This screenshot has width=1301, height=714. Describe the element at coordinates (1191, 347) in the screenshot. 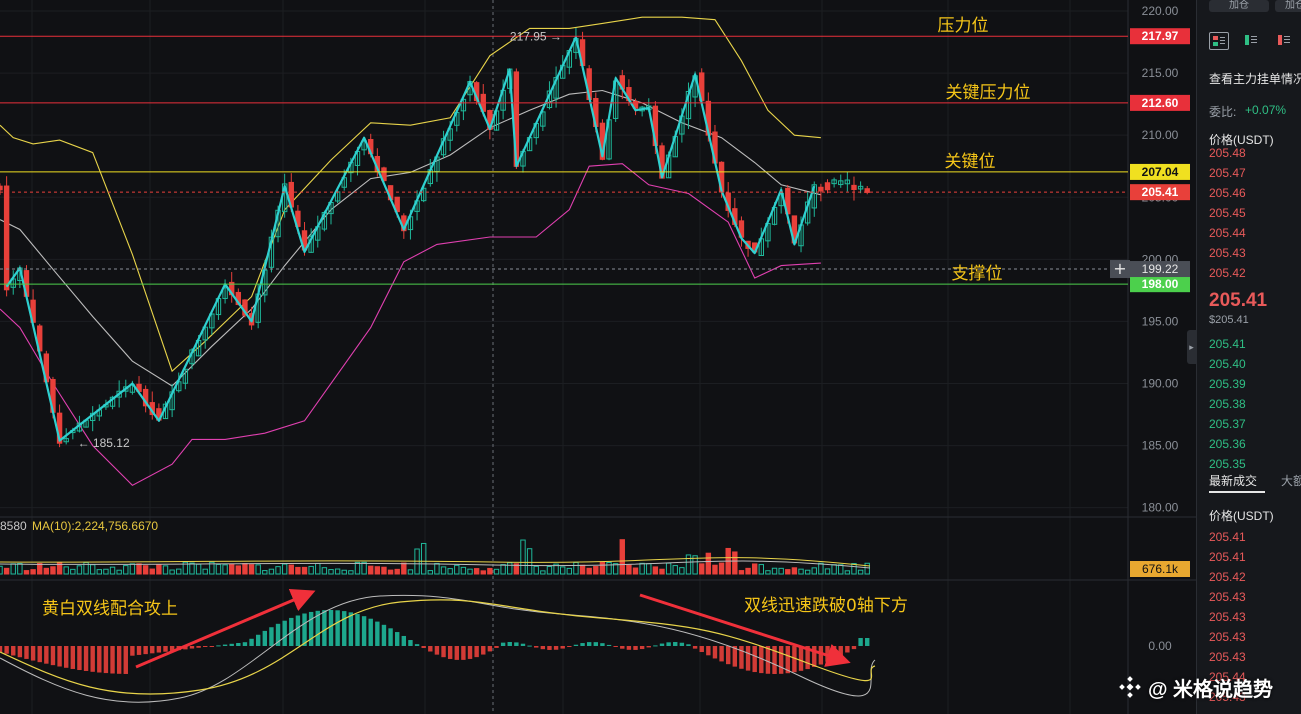

I see `collapse-sidebar-button: ▸` at that location.